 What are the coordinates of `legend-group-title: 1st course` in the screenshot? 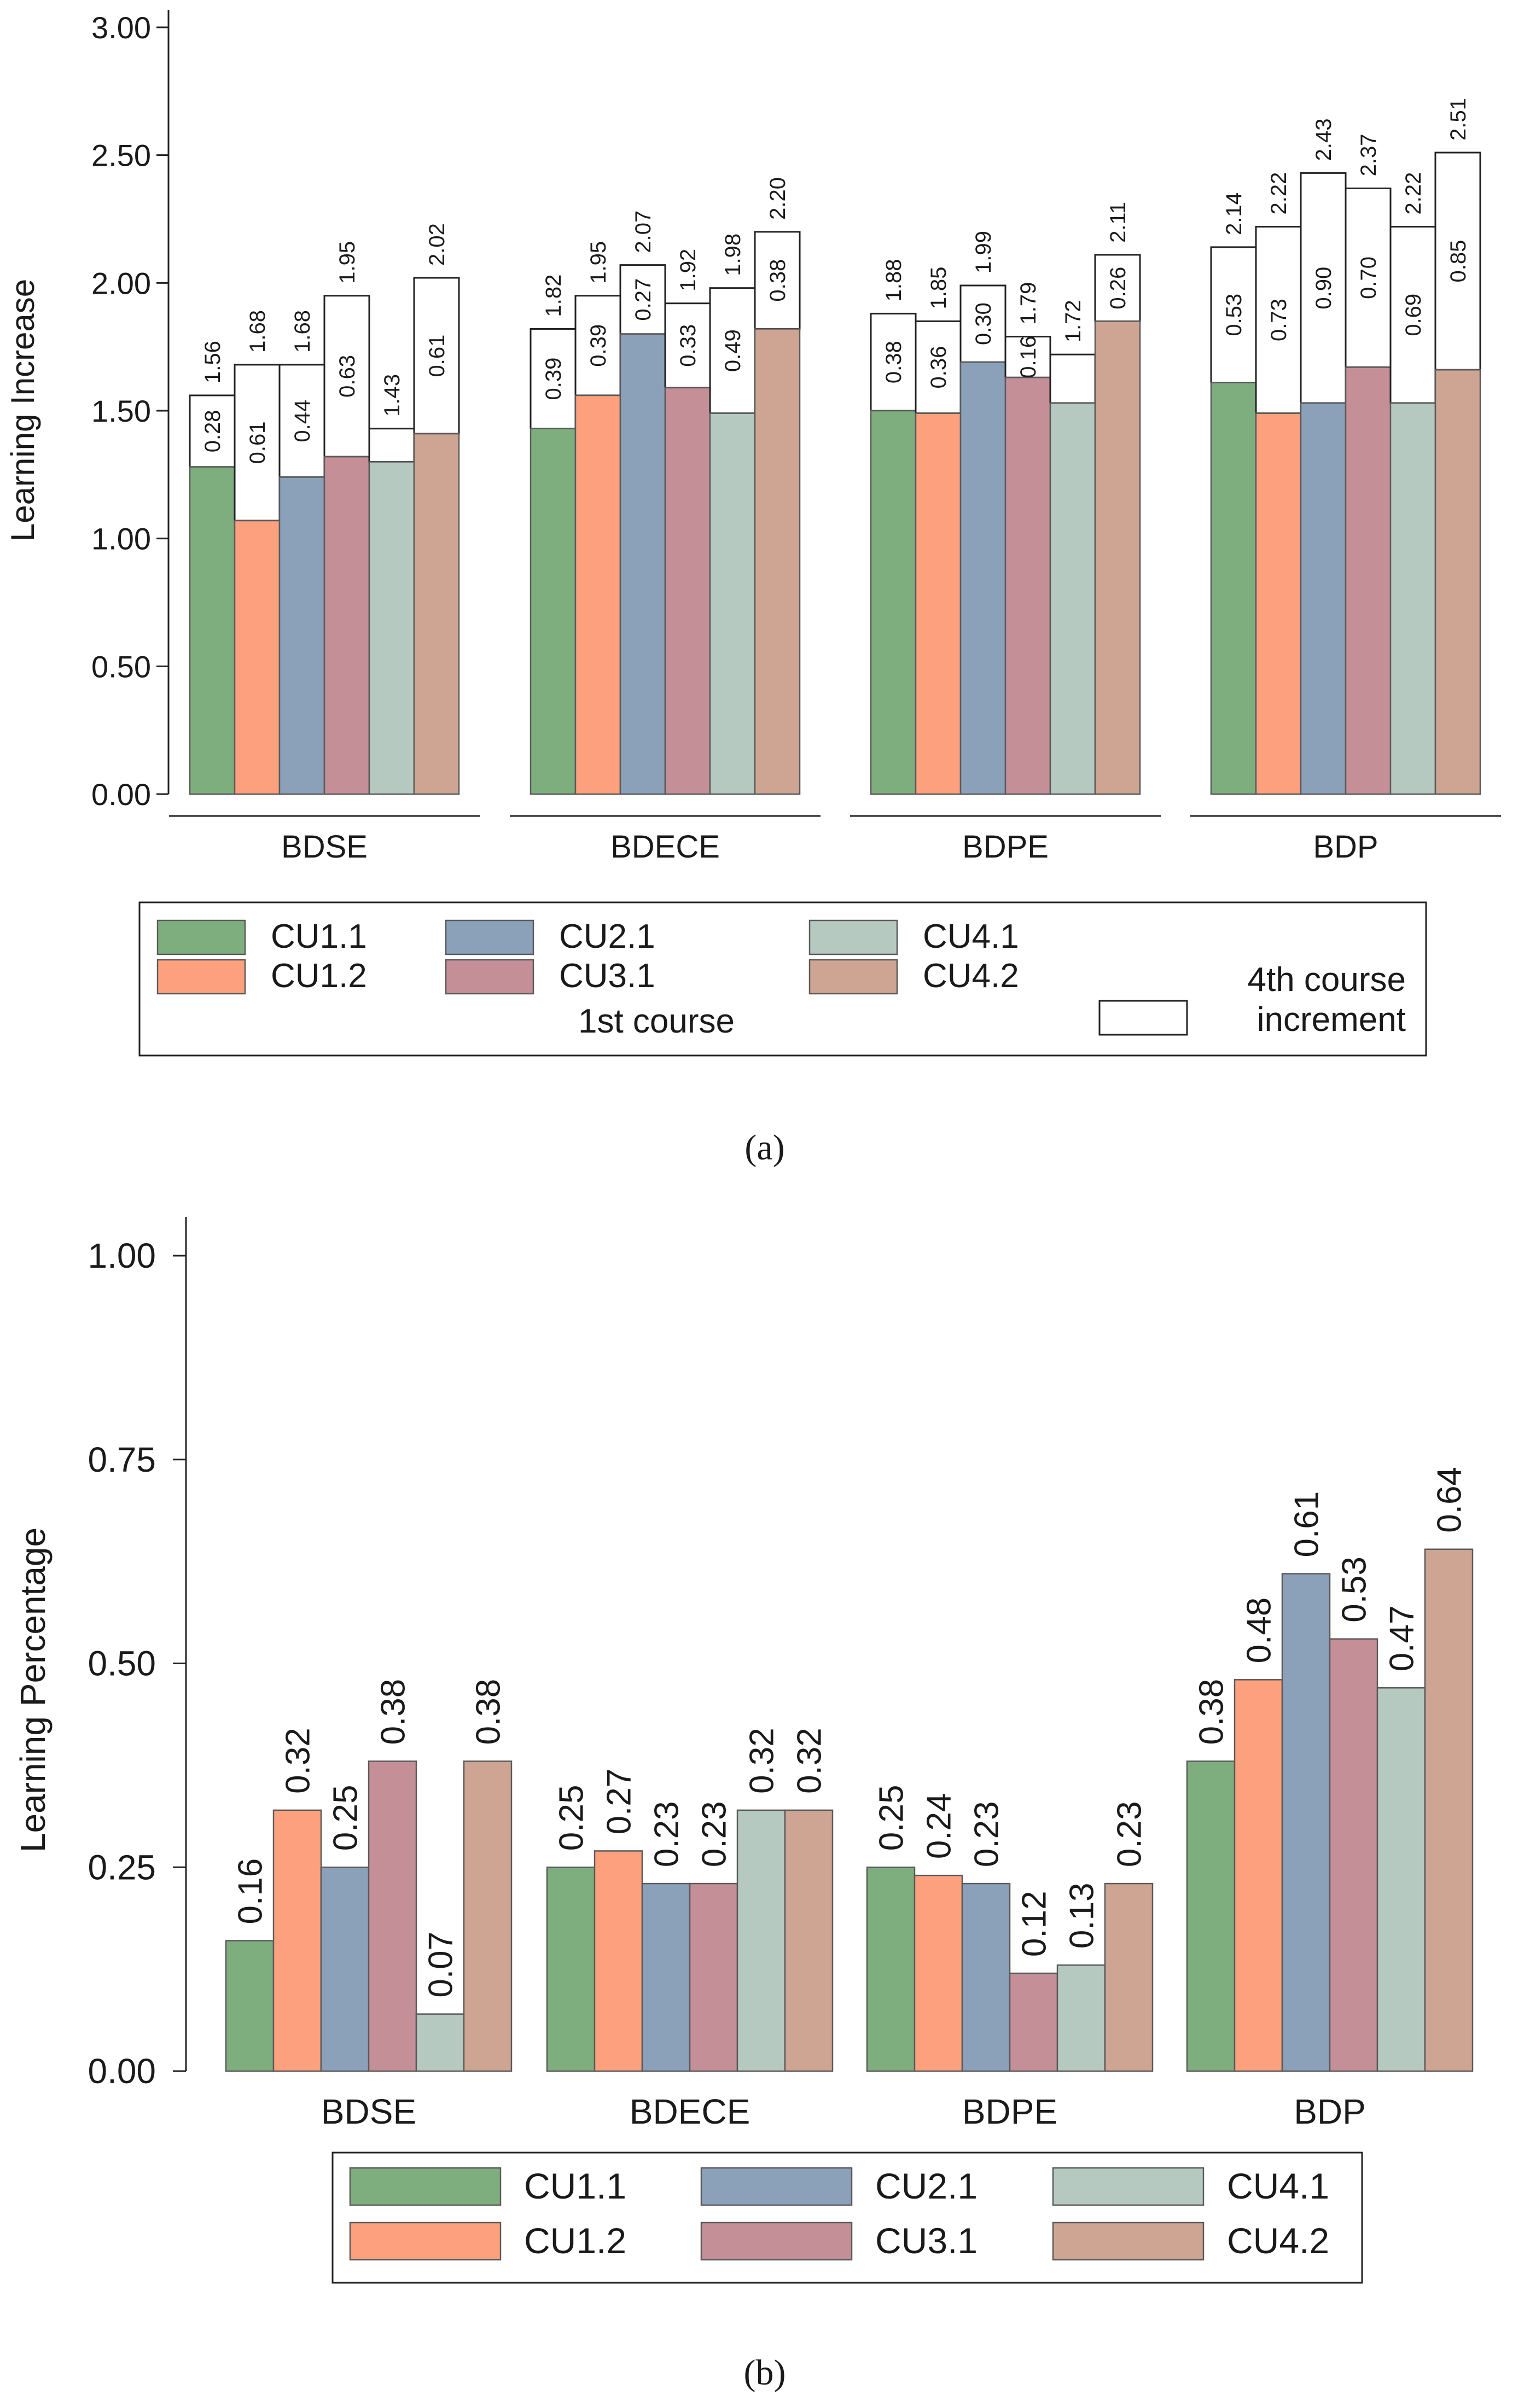 It's located at (656, 1021).